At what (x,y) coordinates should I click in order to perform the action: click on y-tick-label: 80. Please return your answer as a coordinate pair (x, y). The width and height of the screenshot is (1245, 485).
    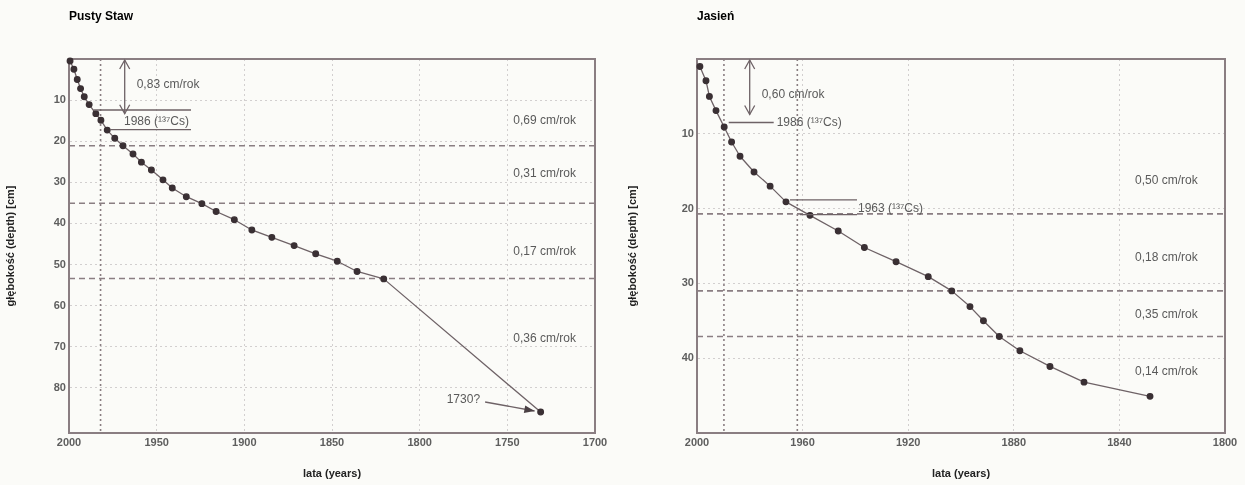
    Looking at the image, I should click on (59, 386).